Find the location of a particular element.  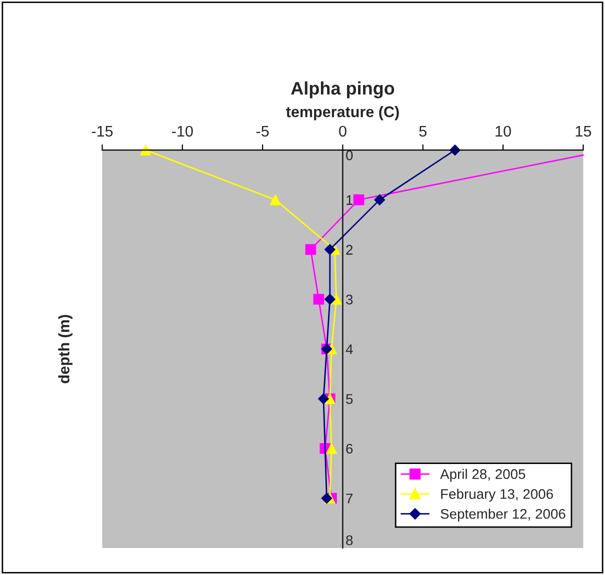

y-tick-label: 2 is located at coordinates (349, 249).